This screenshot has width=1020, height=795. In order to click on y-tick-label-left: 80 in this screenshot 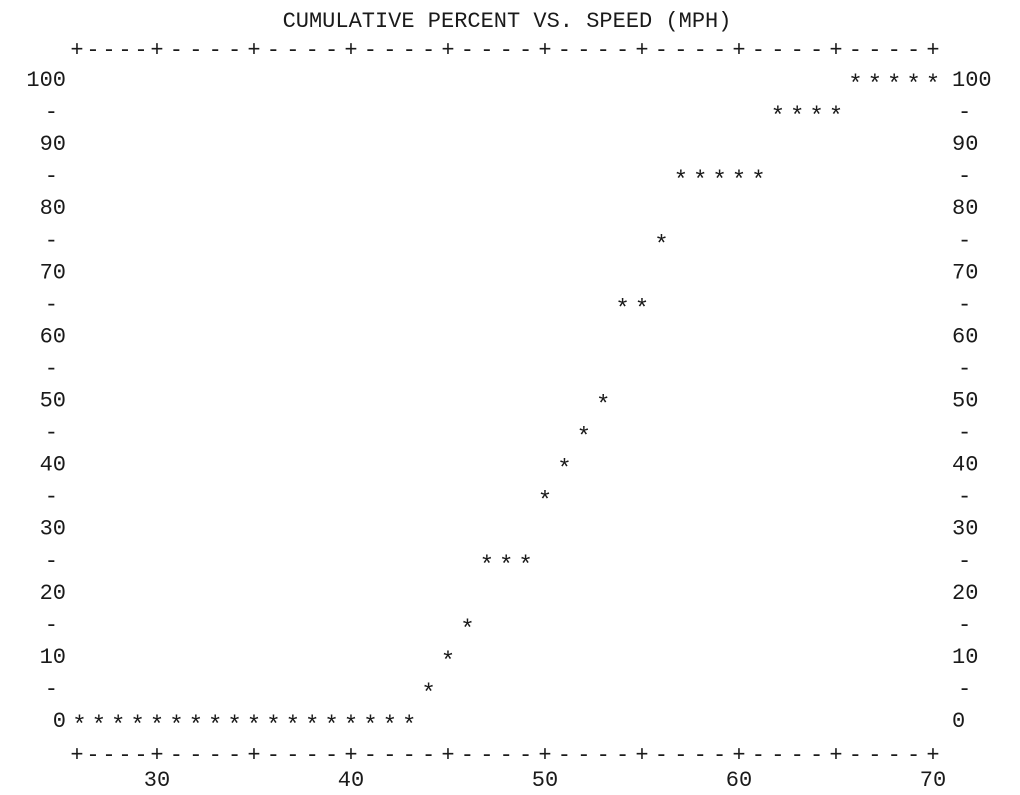, I will do `click(53, 208)`.